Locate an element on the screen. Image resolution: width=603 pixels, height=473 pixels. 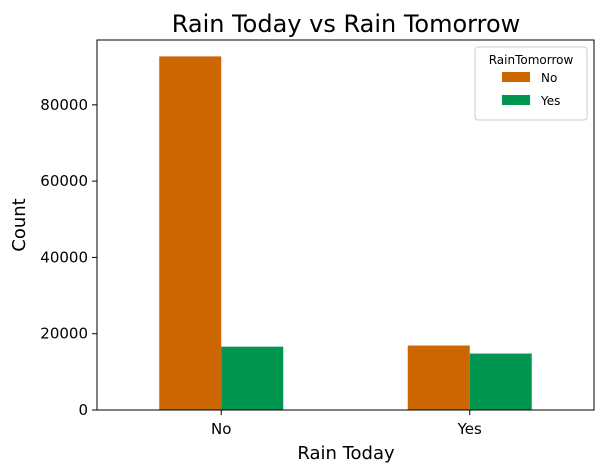
legend-swatch-yes is located at coordinates (516, 100).